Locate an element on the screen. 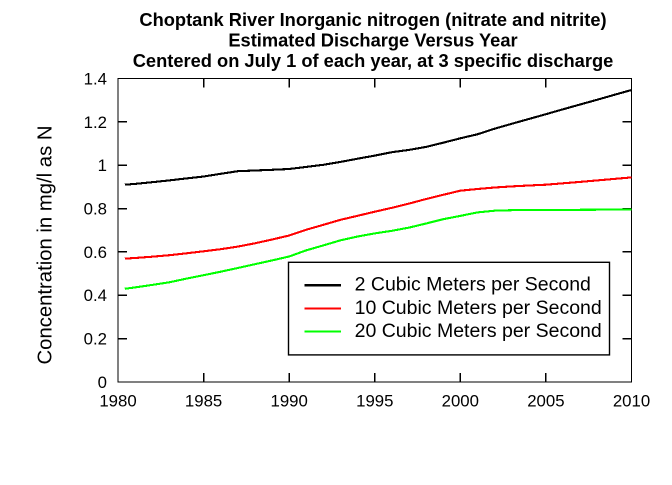  svg-text: 1985 is located at coordinates (203, 401).